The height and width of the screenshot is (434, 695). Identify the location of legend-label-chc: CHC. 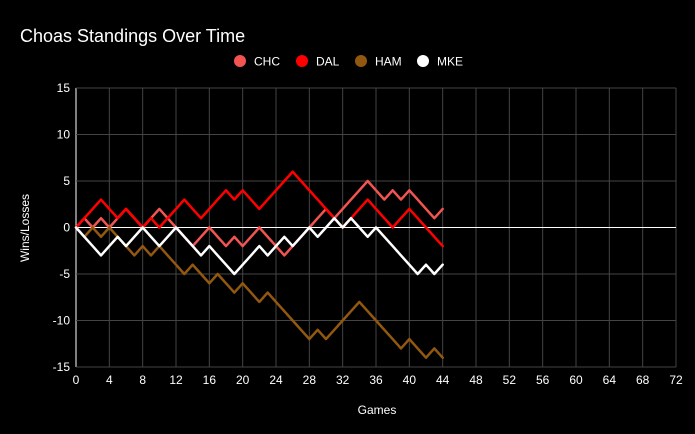
(267, 62).